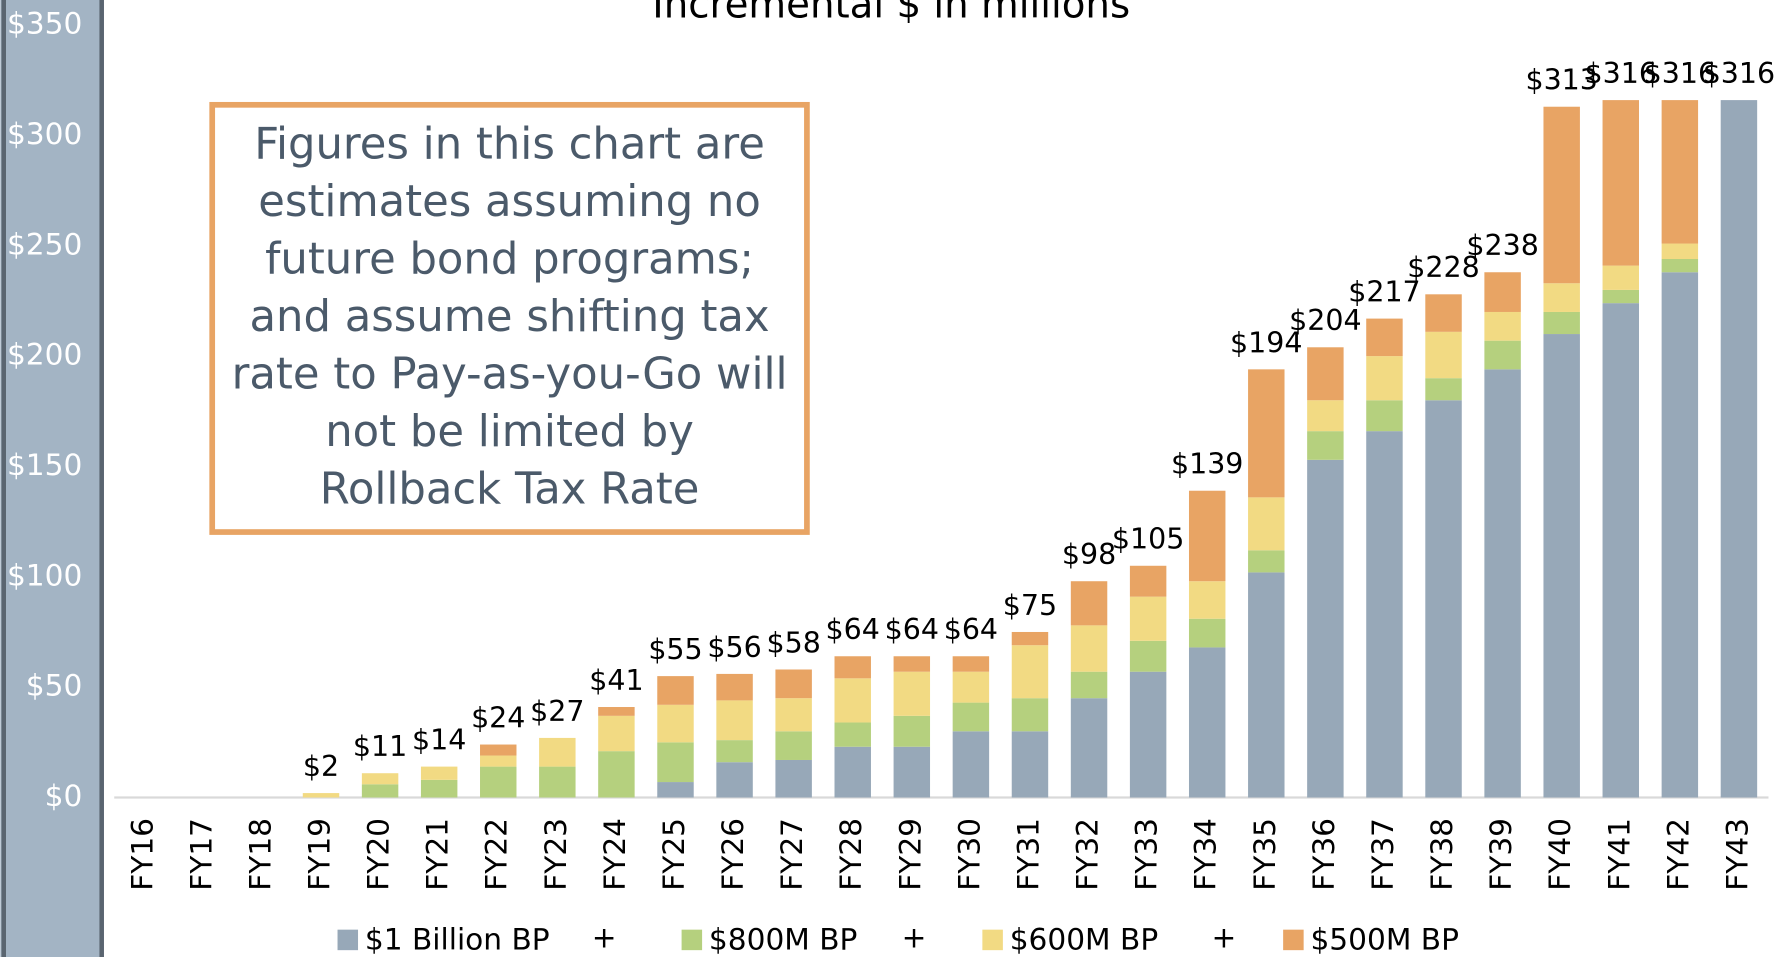 The image size is (1787, 957). I want to click on y-tick-label: $100, so click(44, 575).